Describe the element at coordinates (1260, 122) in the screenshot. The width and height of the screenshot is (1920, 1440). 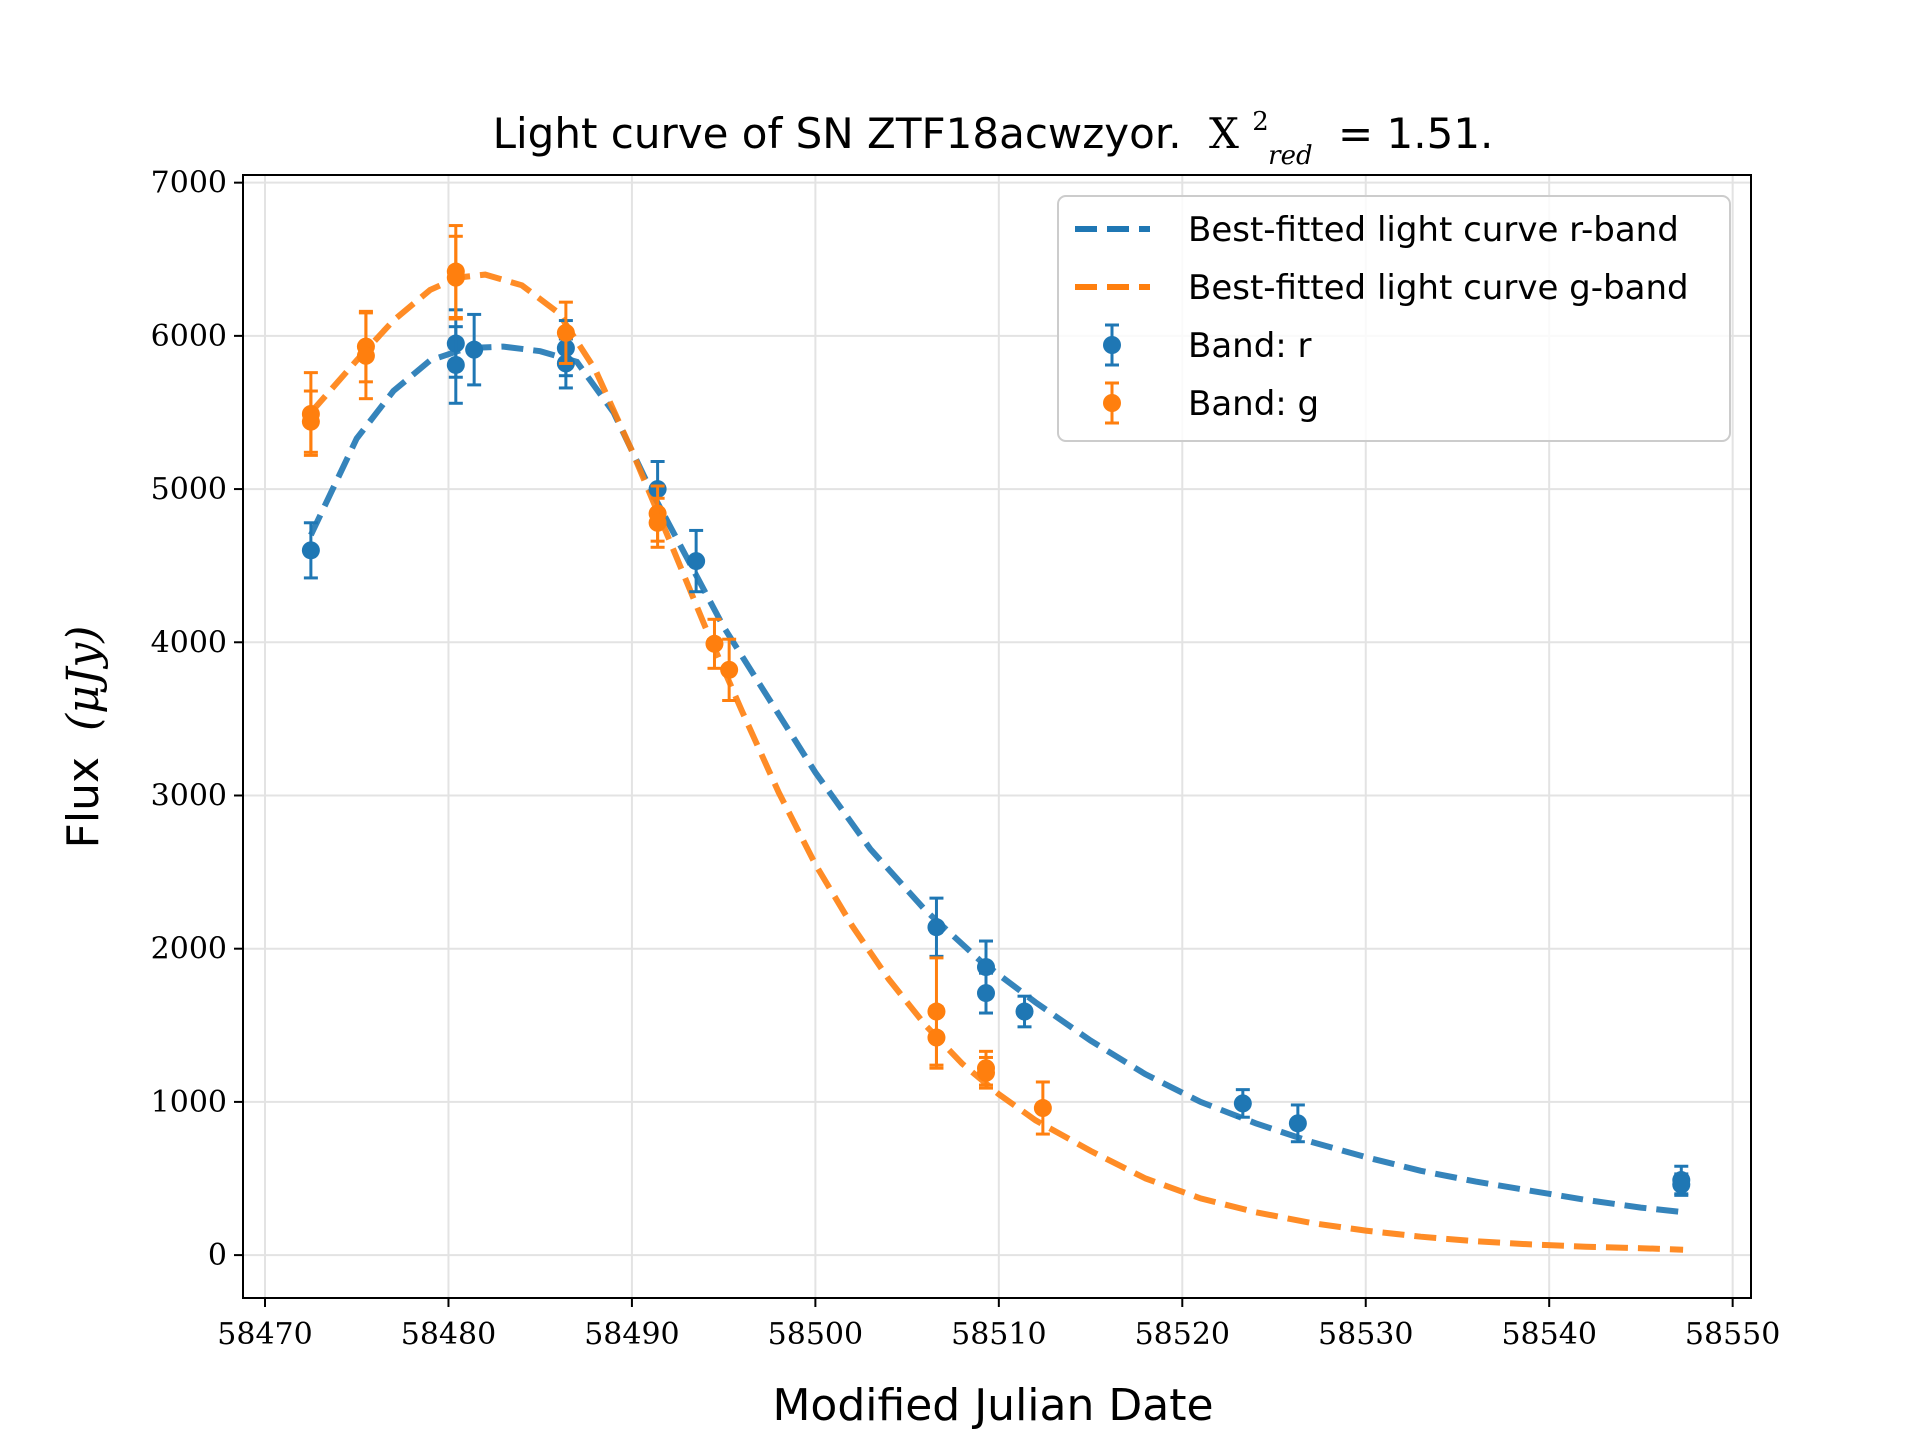
I see `title-chi-superscript: 2` at that location.